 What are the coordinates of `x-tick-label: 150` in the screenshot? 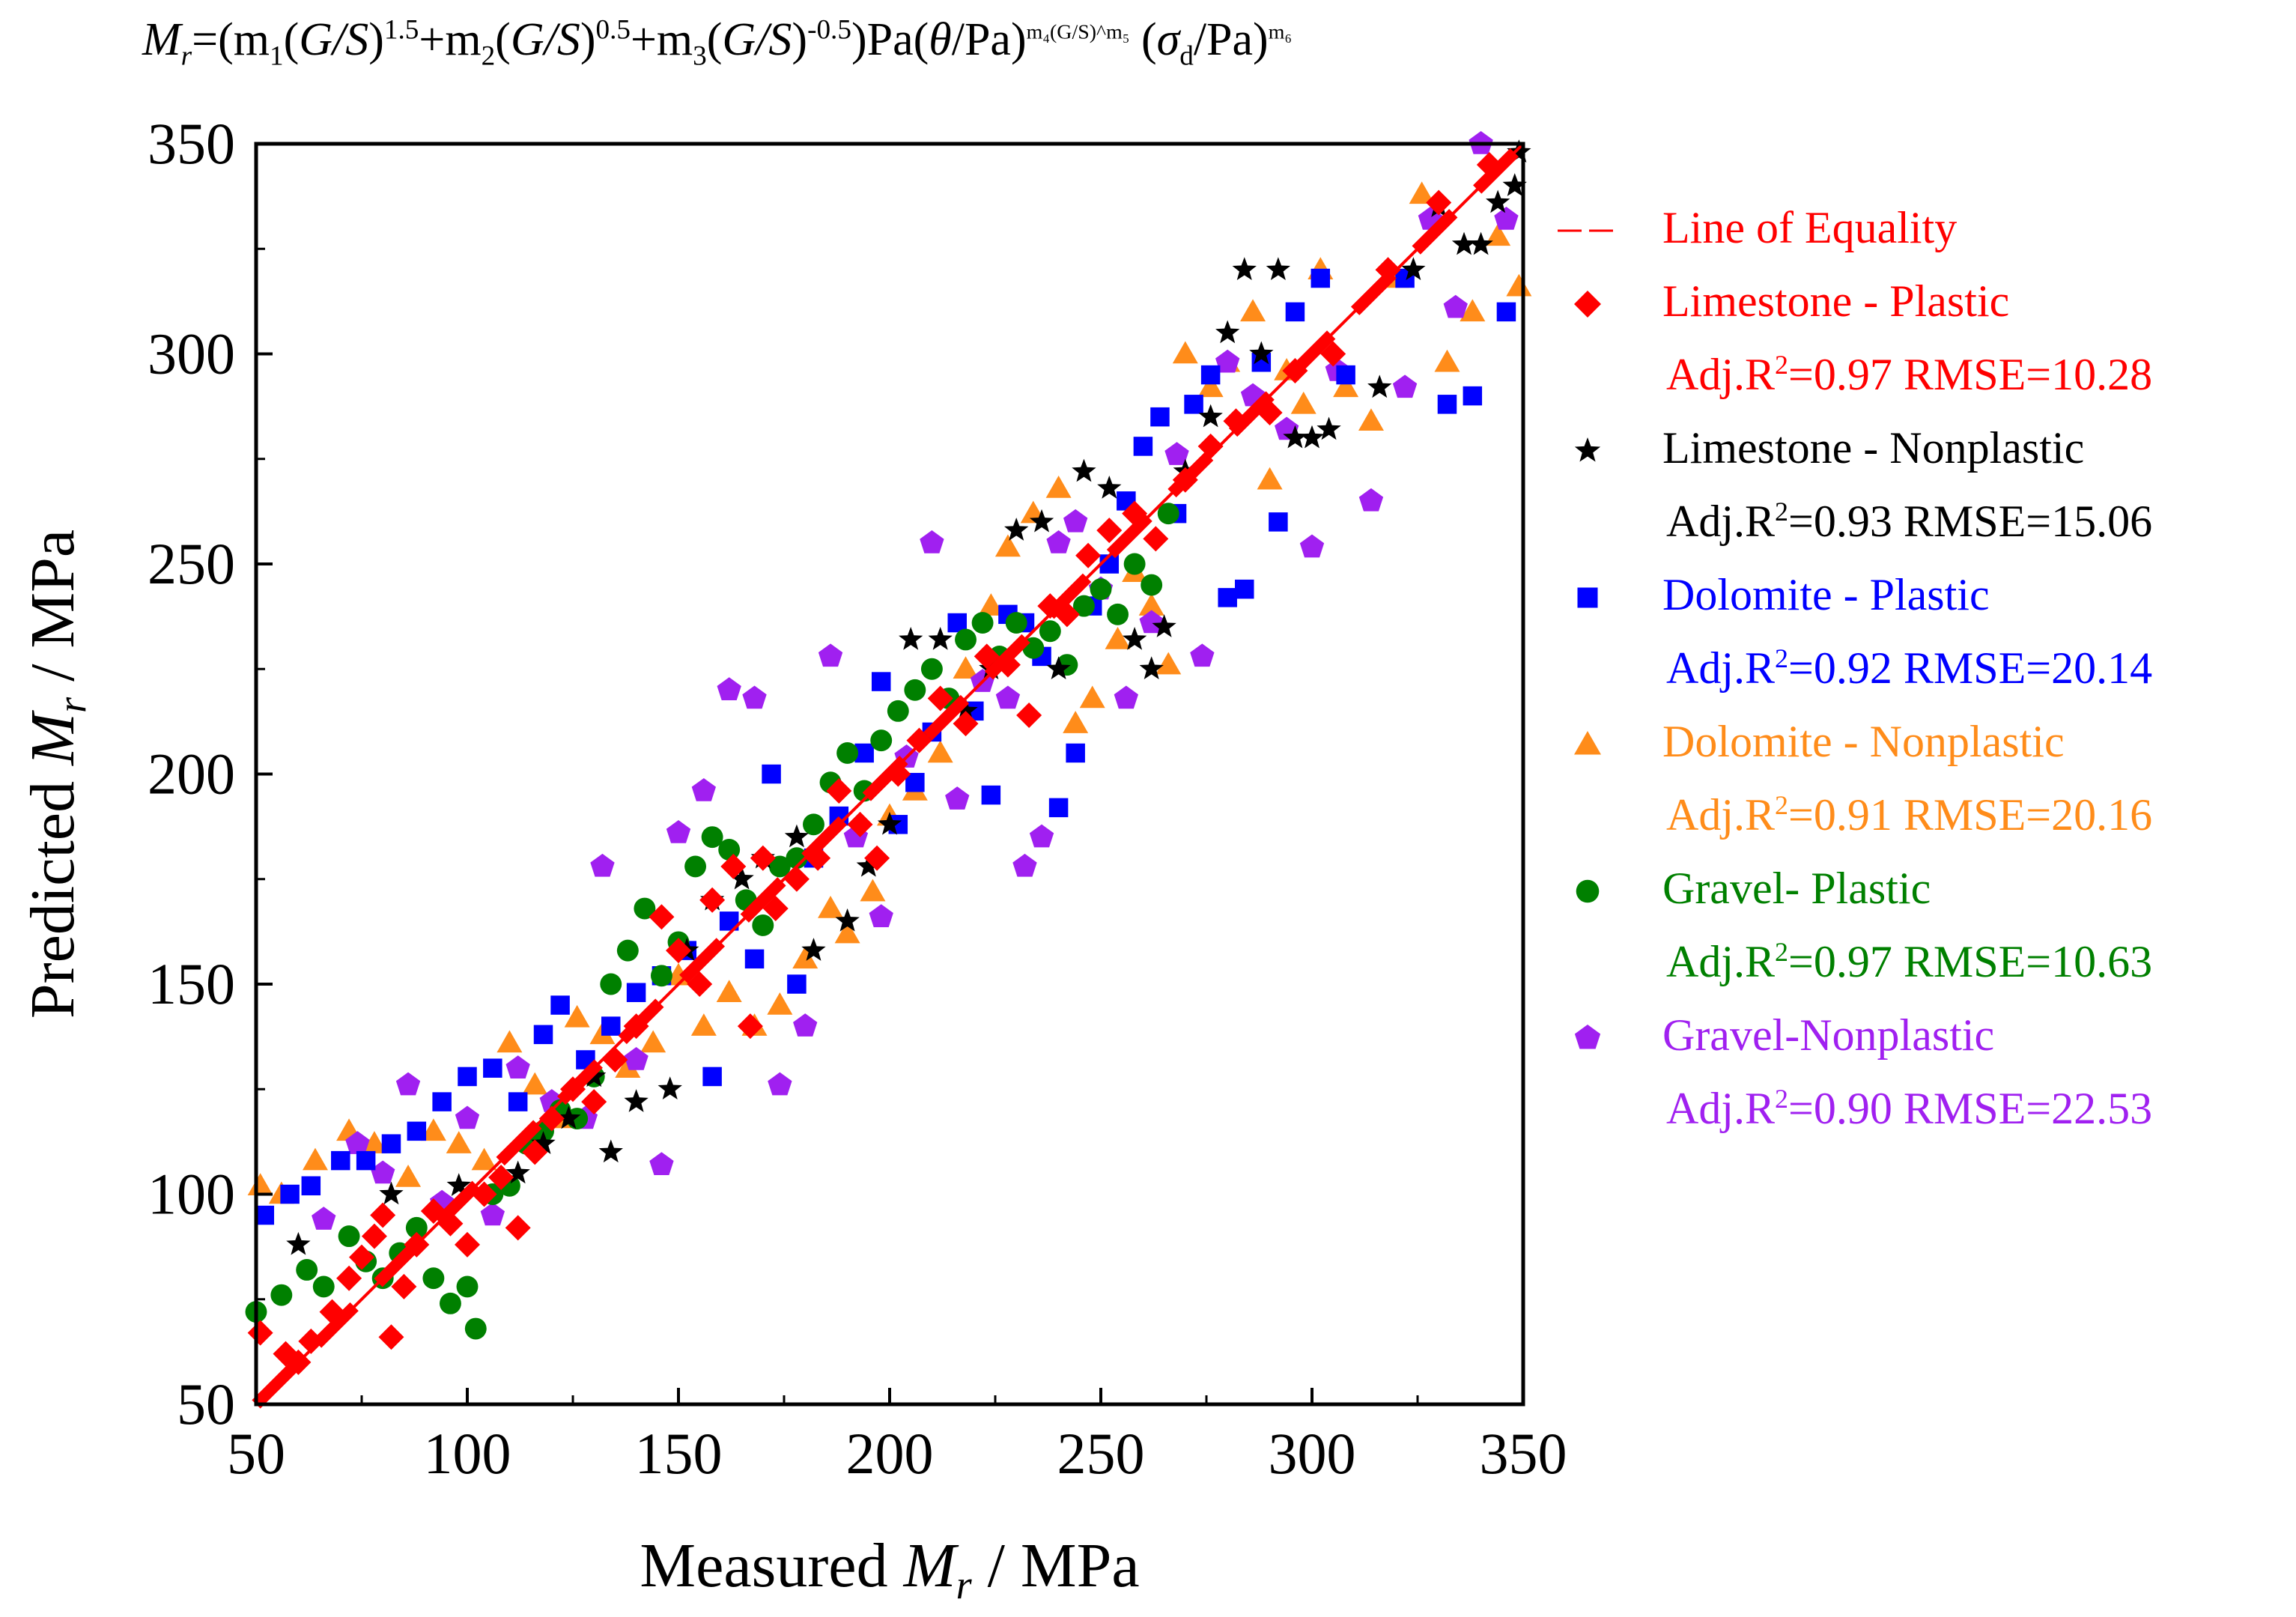 It's located at (679, 1453).